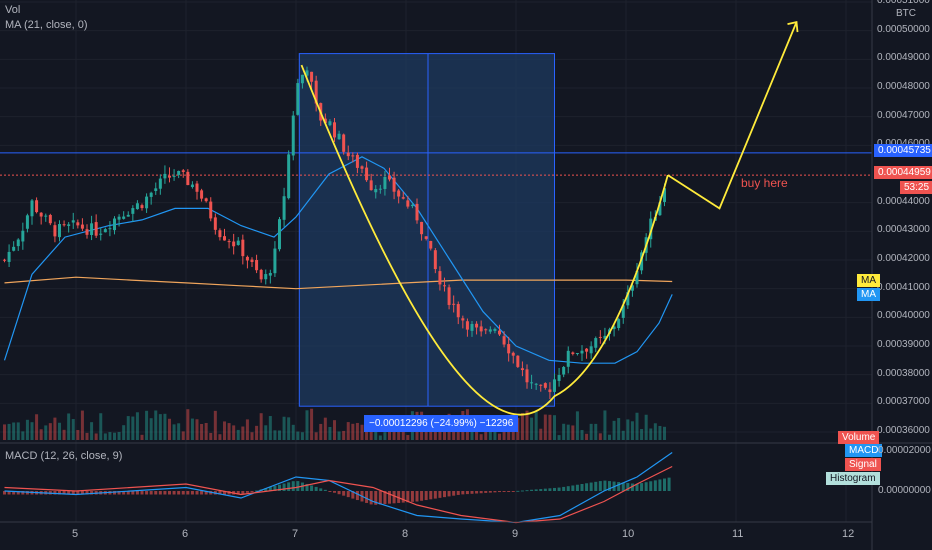 This screenshot has height=550, width=932. I want to click on projection-path-drawing, so click(732, 115).